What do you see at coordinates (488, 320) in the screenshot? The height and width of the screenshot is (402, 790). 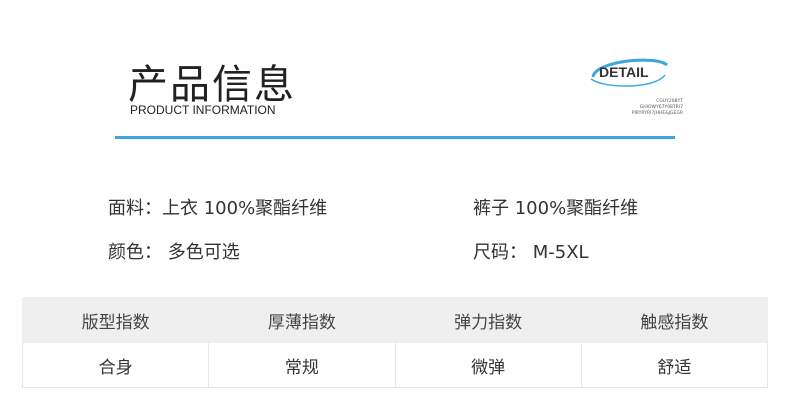 I see `header-cell: 弹力指数` at bounding box center [488, 320].